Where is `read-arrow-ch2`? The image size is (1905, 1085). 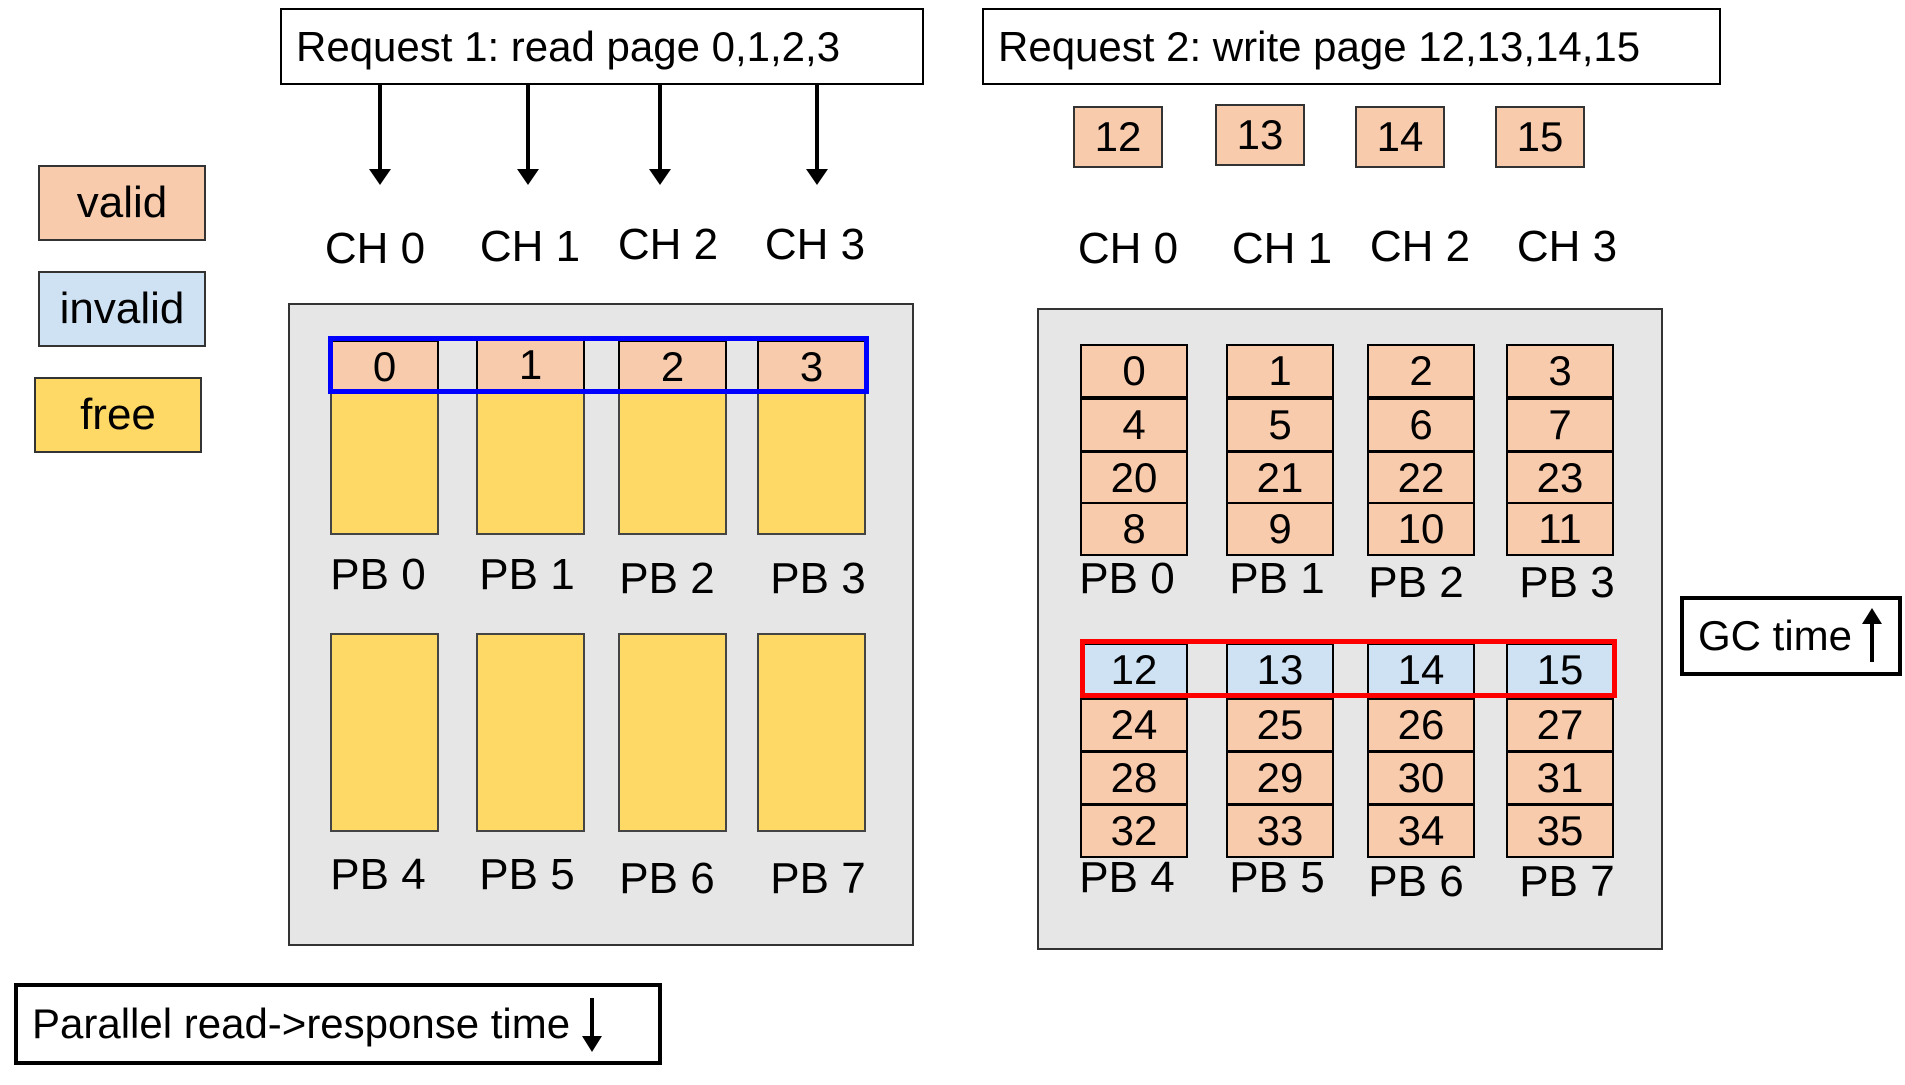 read-arrow-ch2 is located at coordinates (660, 135).